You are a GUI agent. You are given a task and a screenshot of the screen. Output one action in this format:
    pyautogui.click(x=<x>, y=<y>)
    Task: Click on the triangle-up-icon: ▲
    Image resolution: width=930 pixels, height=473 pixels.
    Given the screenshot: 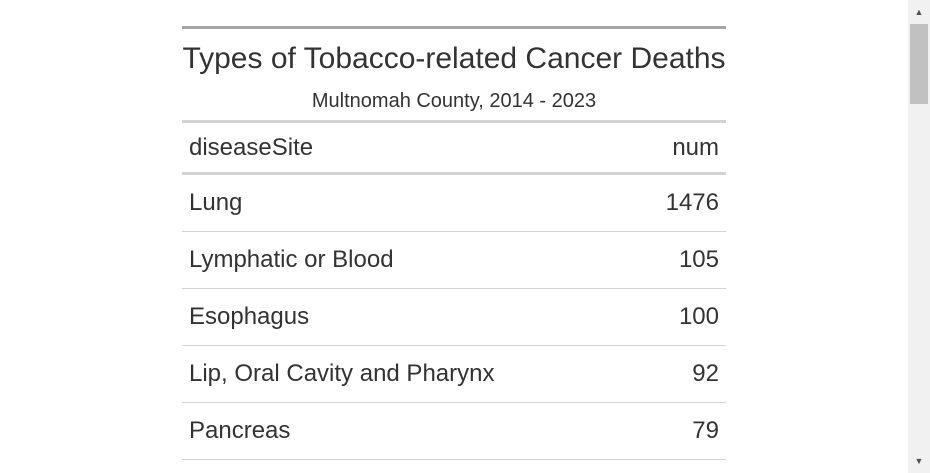 What is the action you would take?
    pyautogui.click(x=919, y=11)
    